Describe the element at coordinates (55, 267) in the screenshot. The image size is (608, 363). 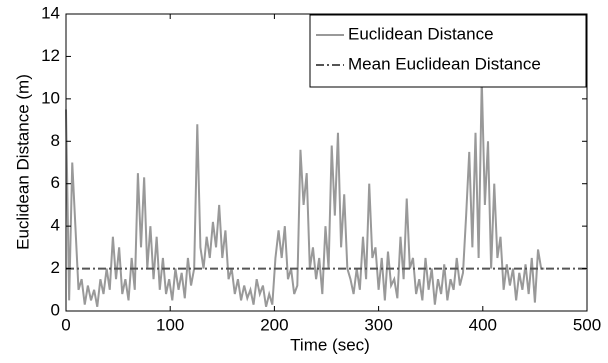
I see `y-tick-label: 2` at that location.